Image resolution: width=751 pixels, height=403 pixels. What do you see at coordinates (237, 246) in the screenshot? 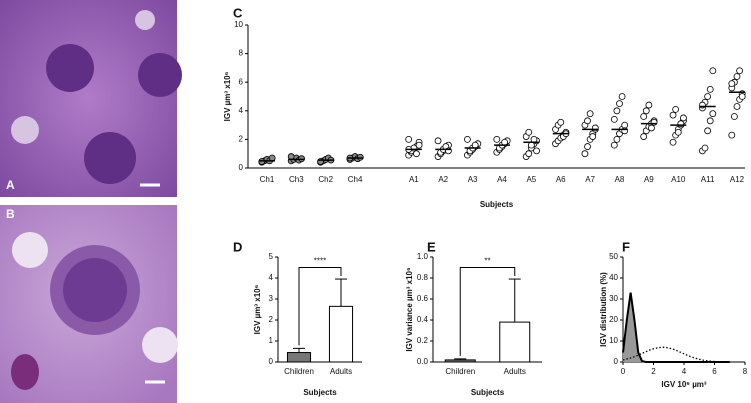
I see `panel-letter: D` at bounding box center [237, 246].